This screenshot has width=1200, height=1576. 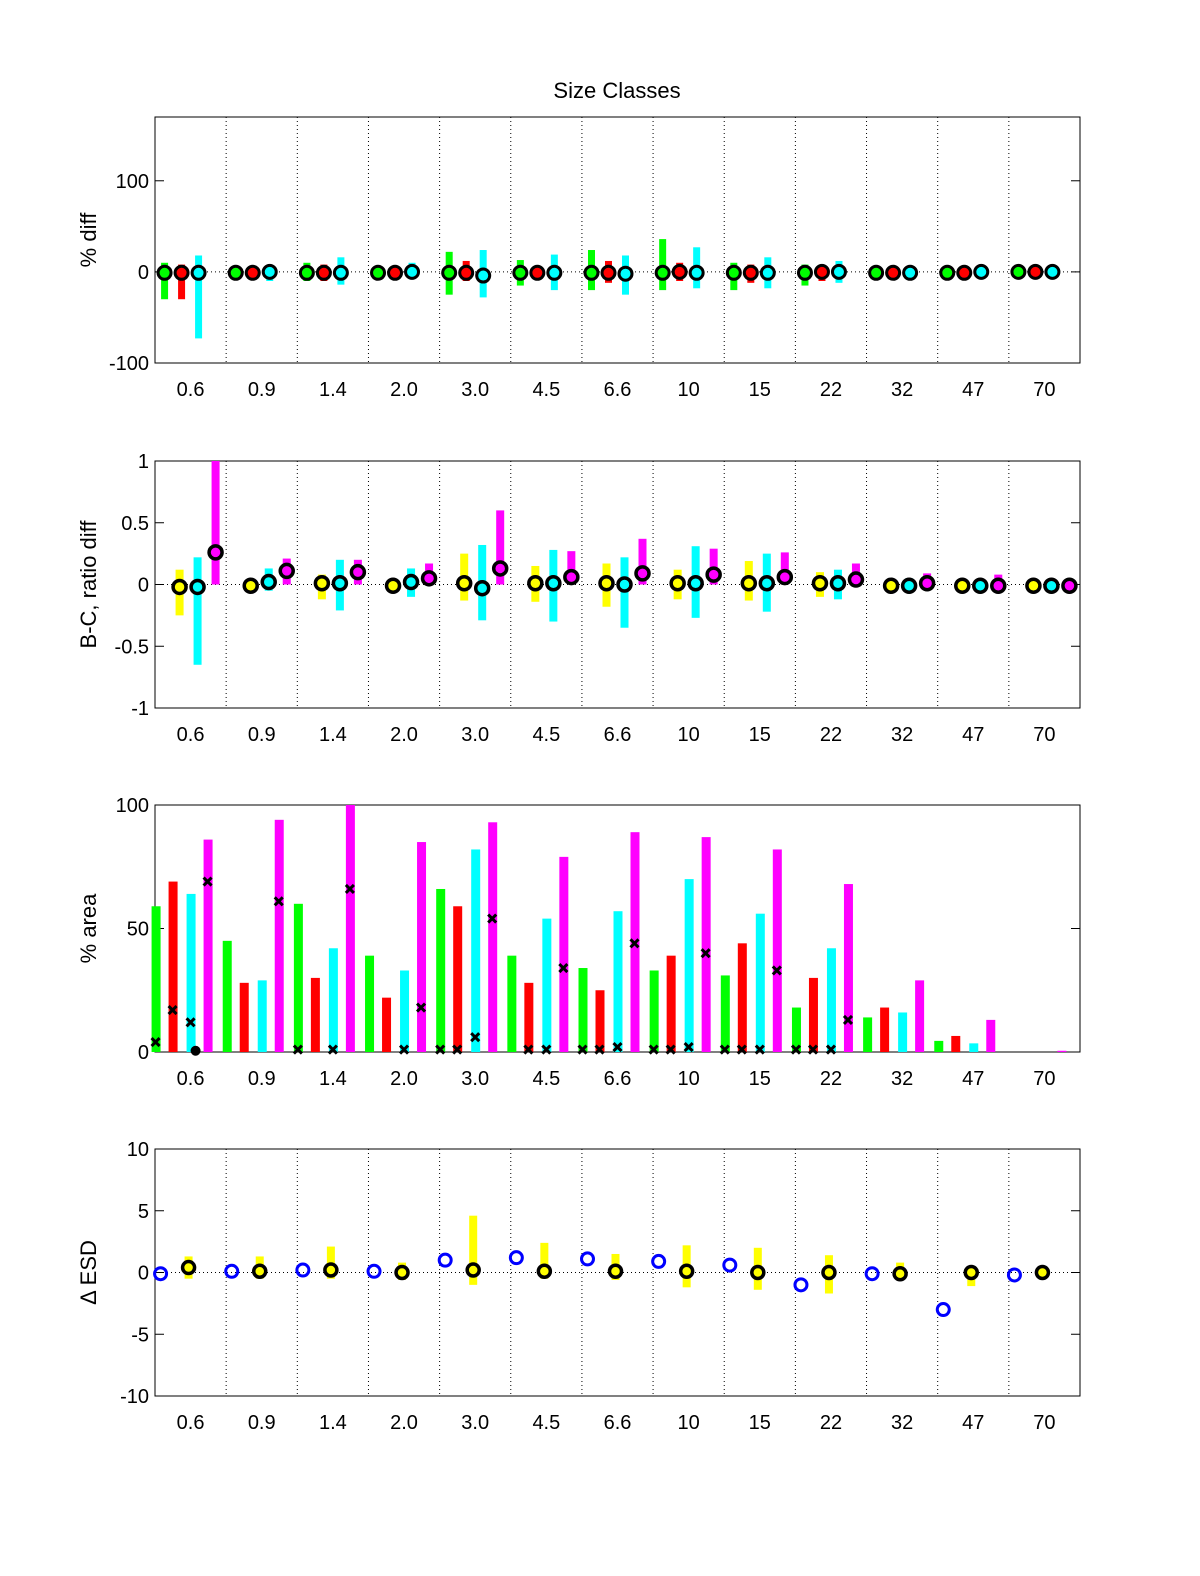 What do you see at coordinates (132, 806) in the screenshot?
I see `y-tick-label: 100` at bounding box center [132, 806].